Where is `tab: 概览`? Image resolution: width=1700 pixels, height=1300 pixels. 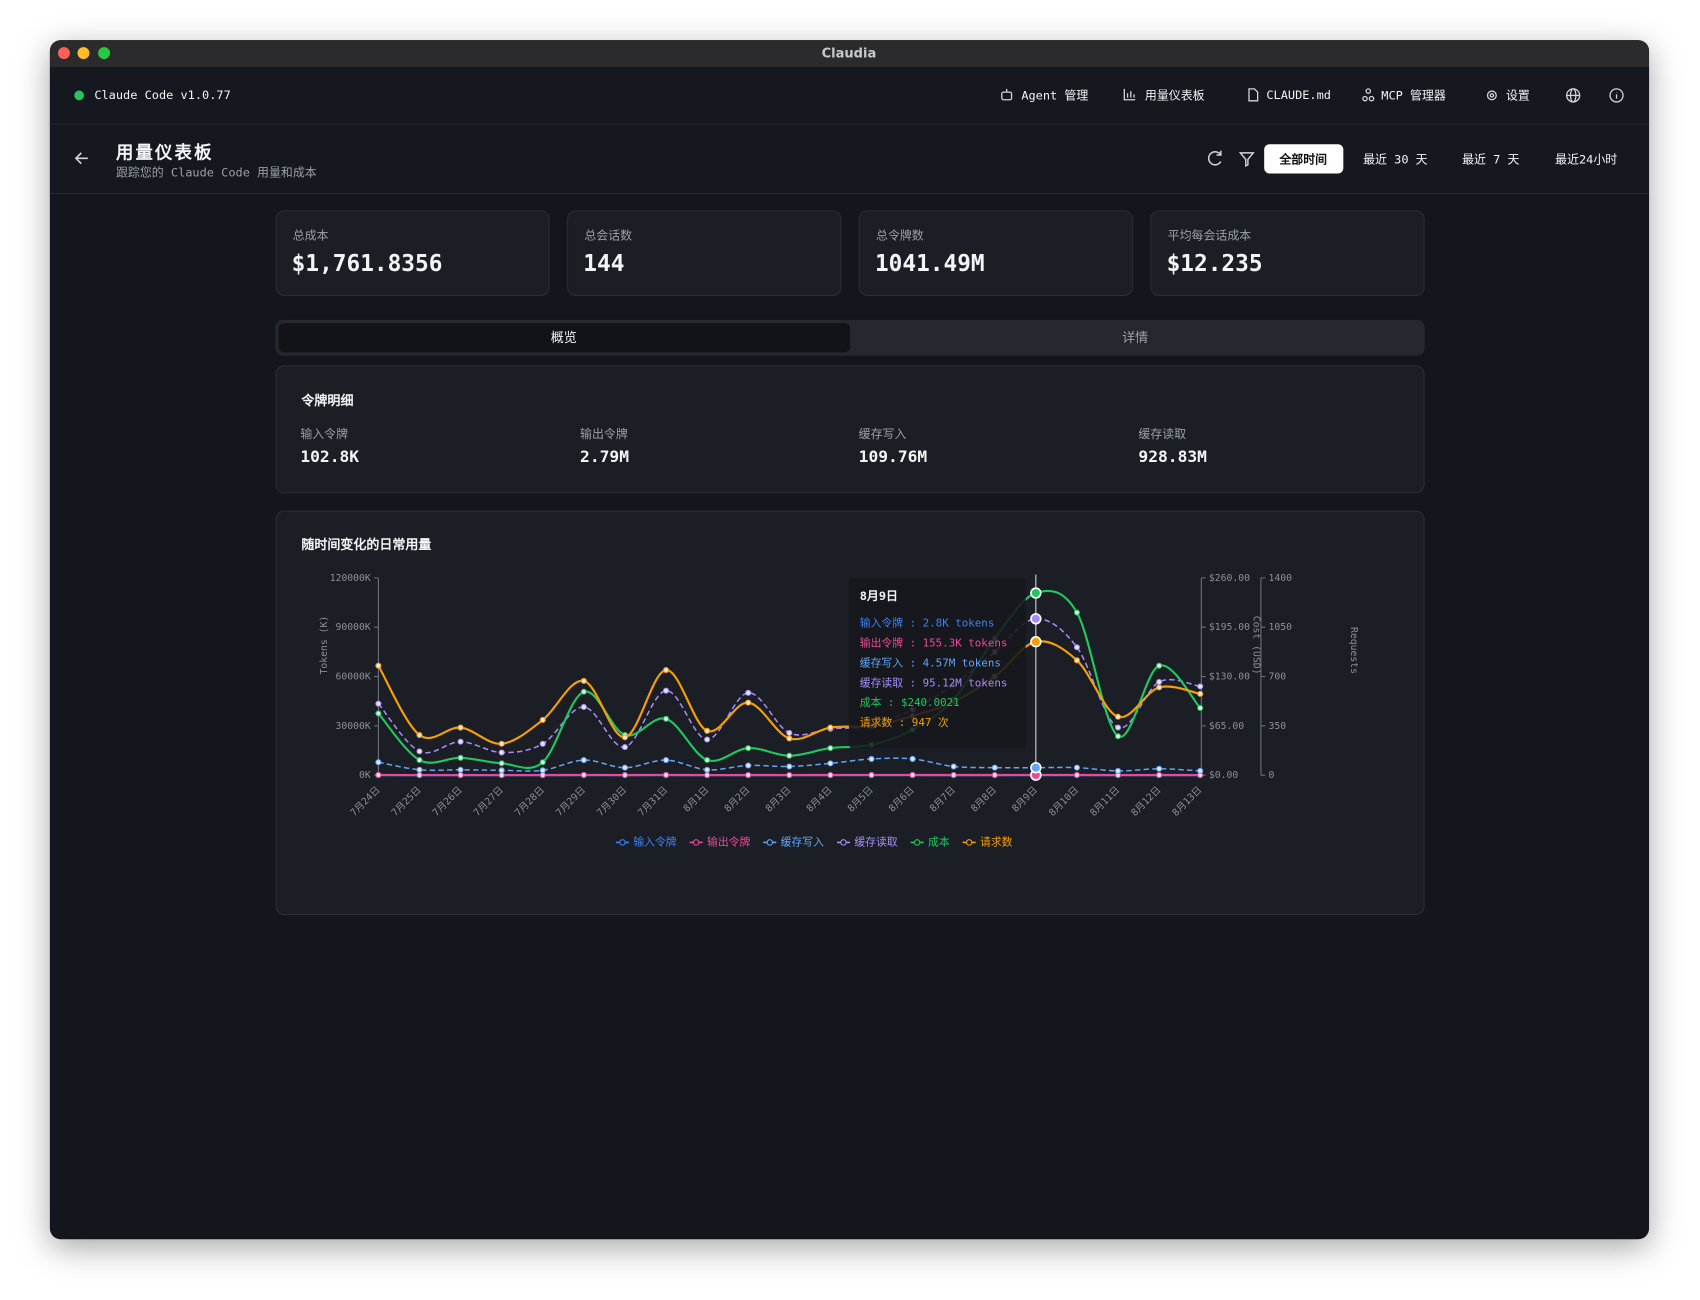
tab: 概览 is located at coordinates (564, 337).